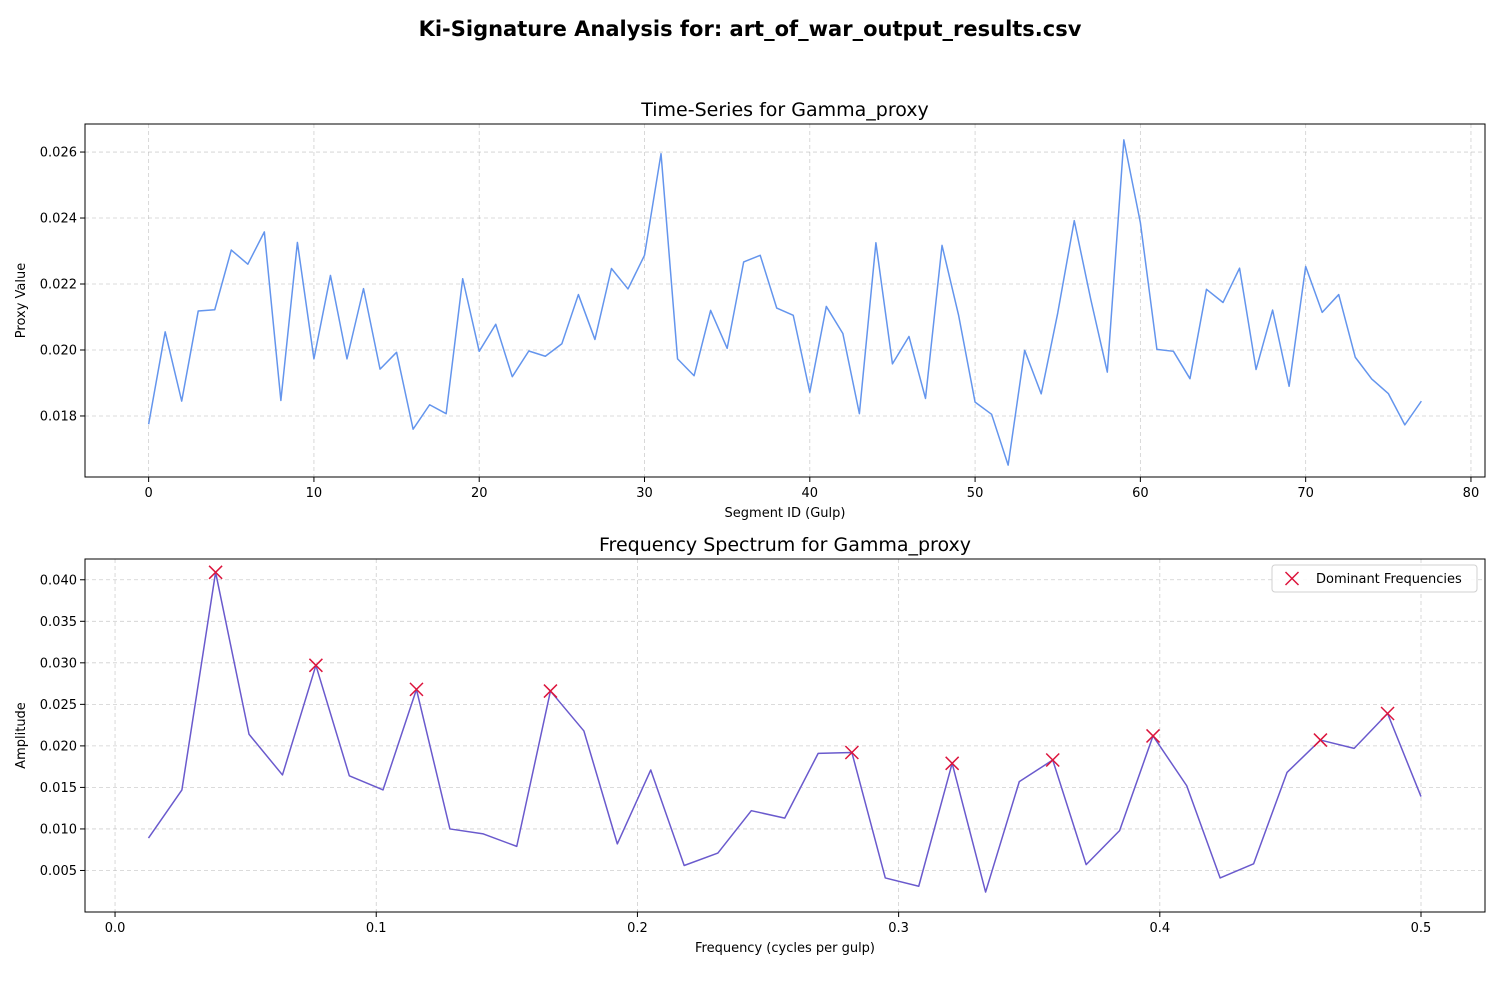 This screenshot has width=1500, height=1000. What do you see at coordinates (1305, 493) in the screenshot?
I see `time-series-x-tick-label: 70` at bounding box center [1305, 493].